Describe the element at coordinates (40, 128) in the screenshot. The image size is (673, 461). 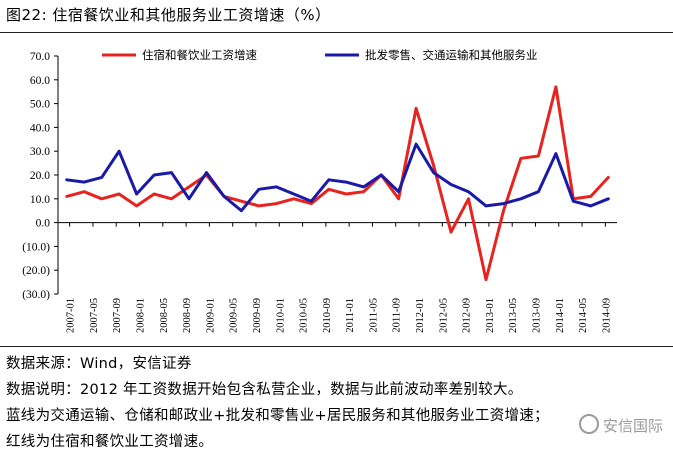
I see `y-tick-label: 40.0` at that location.